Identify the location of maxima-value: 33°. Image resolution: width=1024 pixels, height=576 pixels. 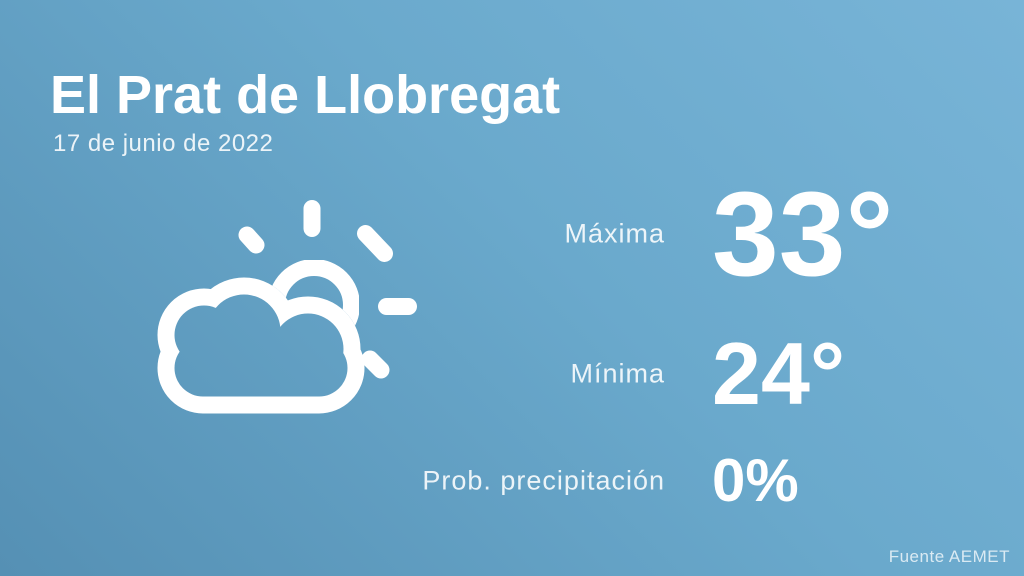
(803, 234).